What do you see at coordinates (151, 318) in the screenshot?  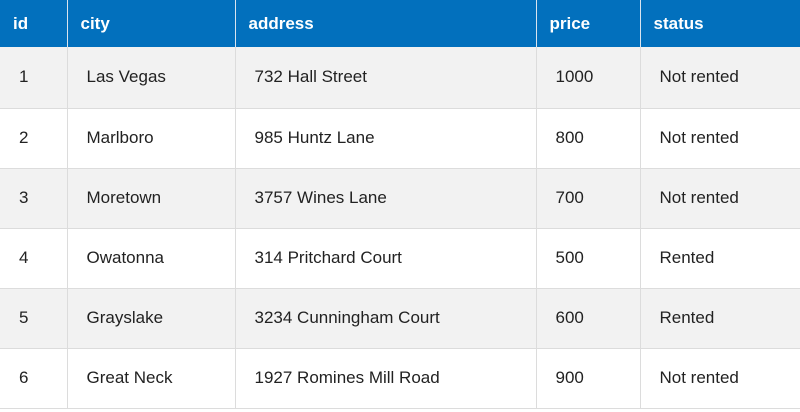 I see `cell-city: Grayslake` at bounding box center [151, 318].